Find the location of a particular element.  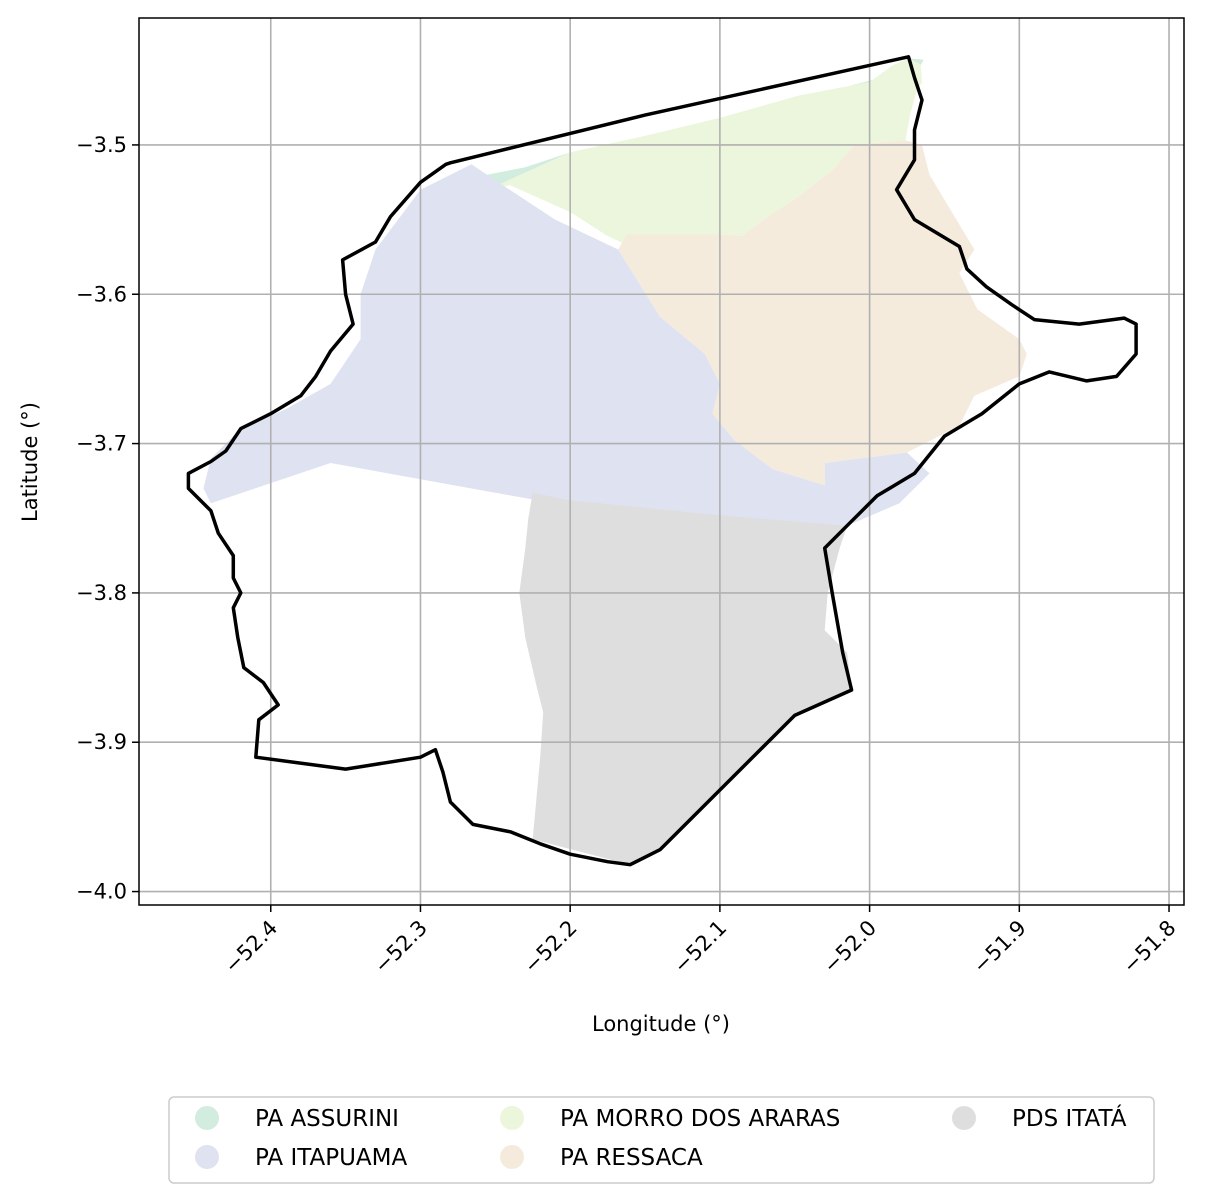

x-axis-label: Longitude (°) is located at coordinates (661, 1024).